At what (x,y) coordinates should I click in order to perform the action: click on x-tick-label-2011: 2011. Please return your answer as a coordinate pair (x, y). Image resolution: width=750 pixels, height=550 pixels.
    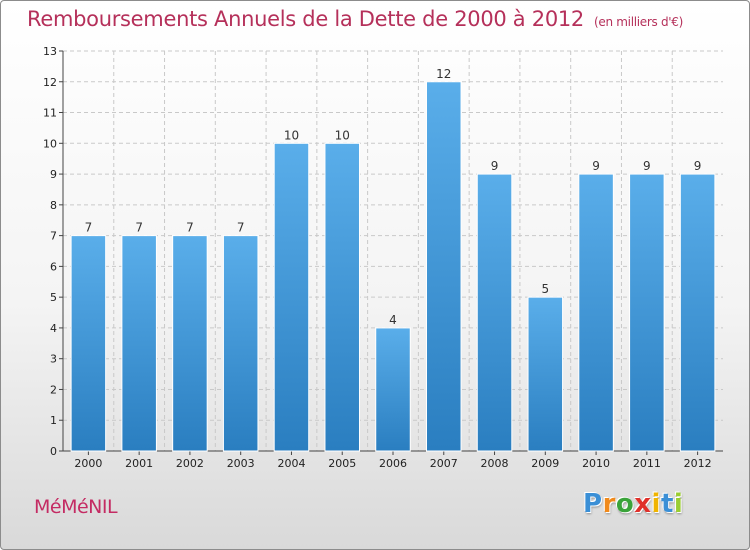
    Looking at the image, I should click on (647, 463).